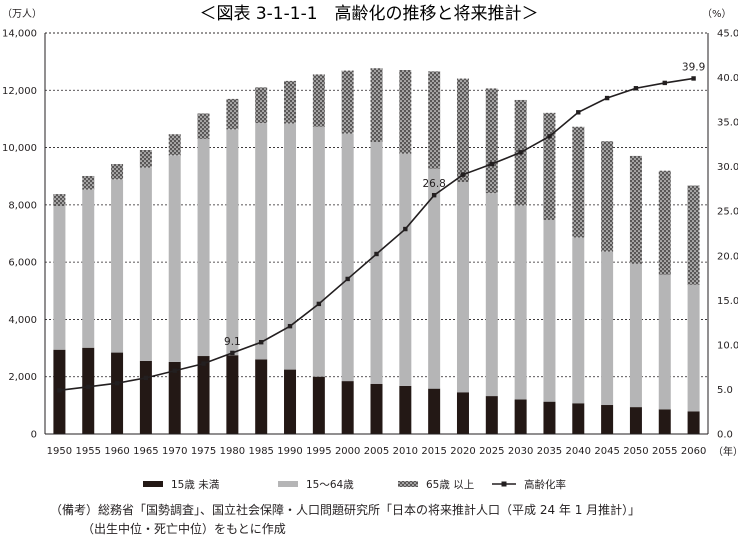 This screenshot has width=738, height=541. Describe the element at coordinates (725, 435) in the screenshot. I see `right-tick-label: 0.0` at that location.